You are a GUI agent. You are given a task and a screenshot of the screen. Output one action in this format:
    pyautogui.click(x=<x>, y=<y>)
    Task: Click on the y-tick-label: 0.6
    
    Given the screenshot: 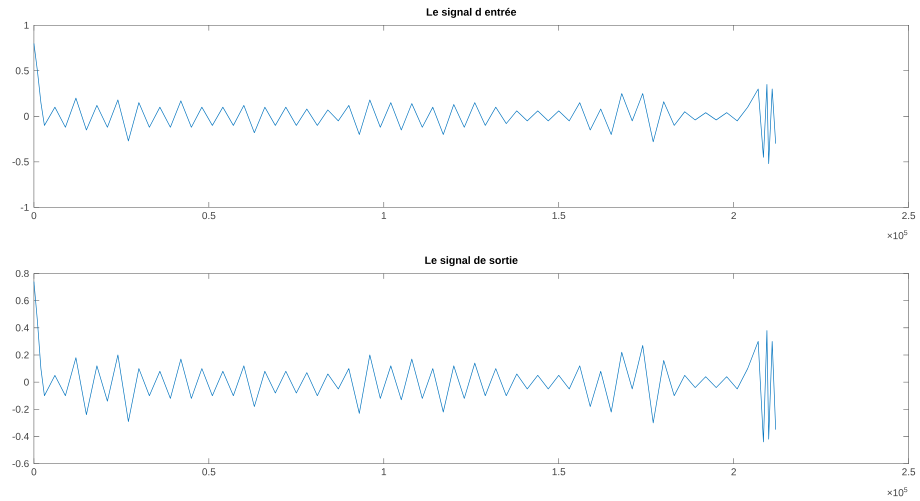 What is the action you would take?
    pyautogui.click(x=22, y=300)
    